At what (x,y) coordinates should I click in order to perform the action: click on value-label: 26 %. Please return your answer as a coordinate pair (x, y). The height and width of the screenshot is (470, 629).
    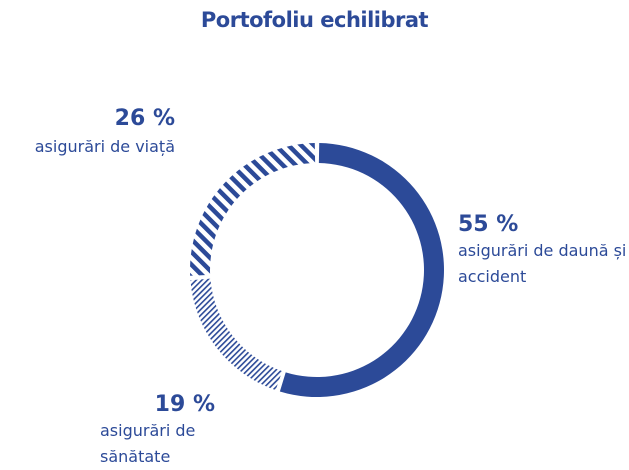
    Looking at the image, I should click on (144, 118).